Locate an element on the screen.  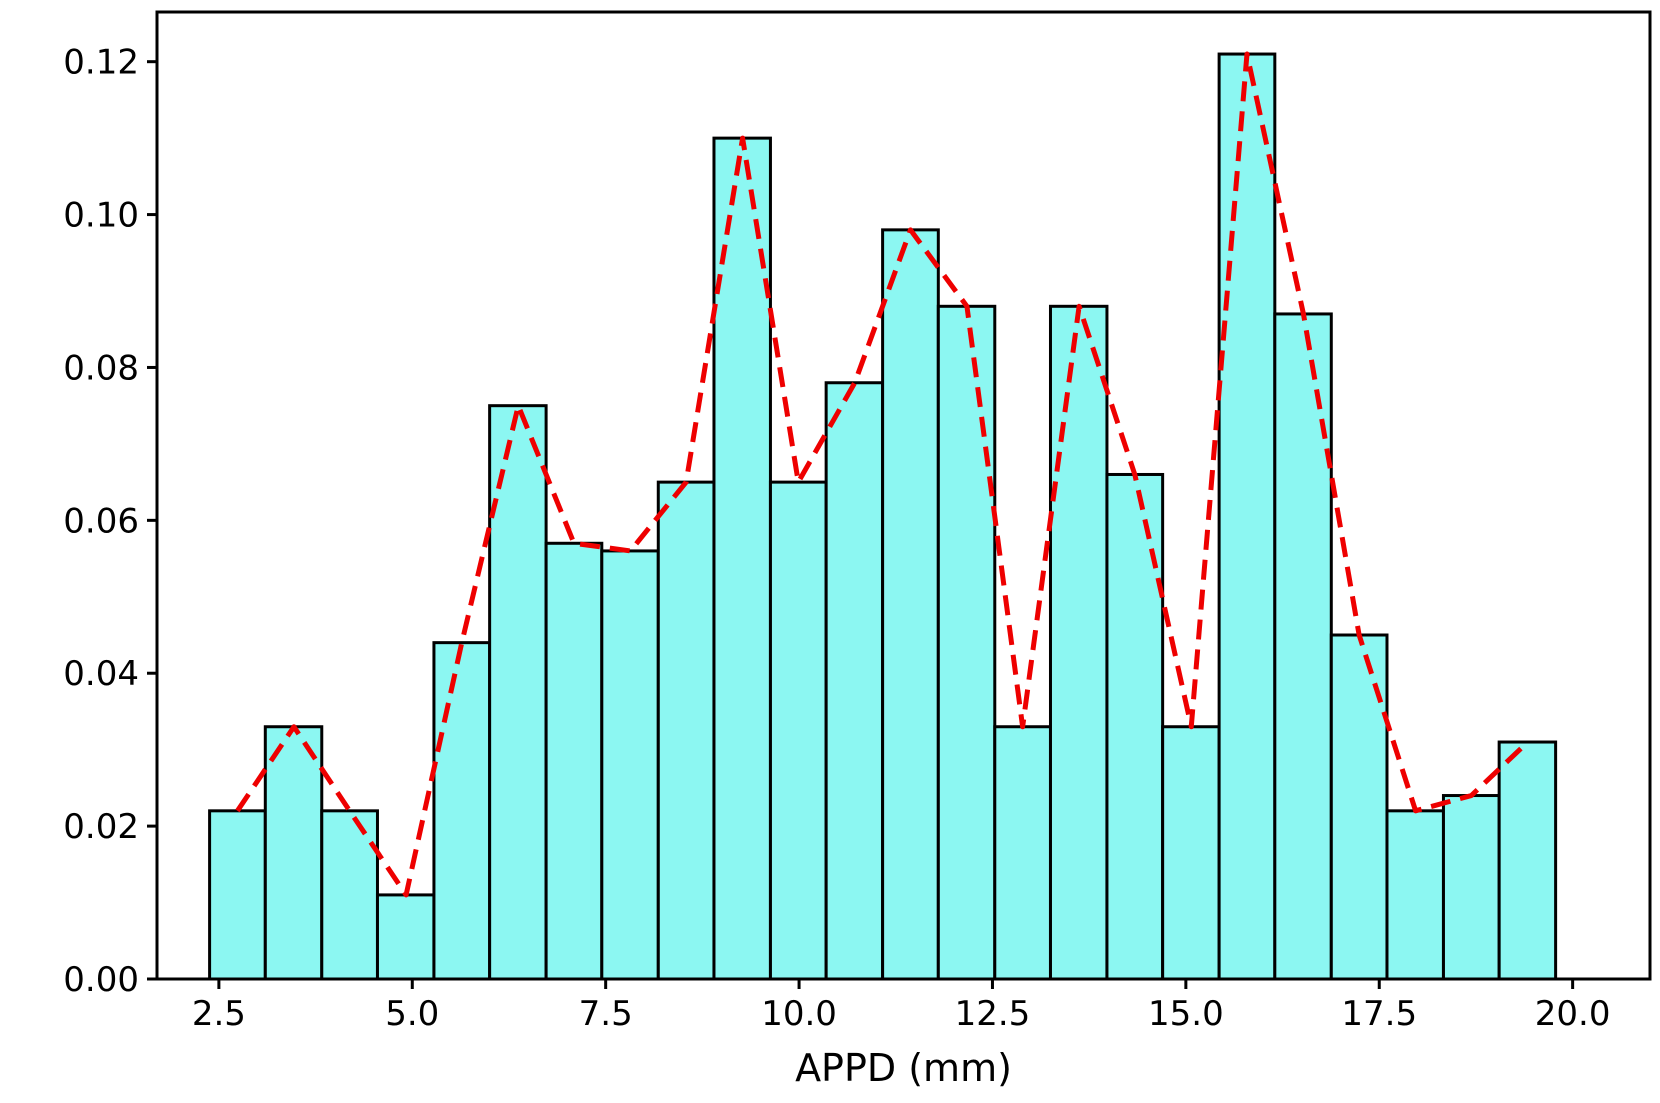
x-tick-label: 7.5 is located at coordinates (606, 1014).